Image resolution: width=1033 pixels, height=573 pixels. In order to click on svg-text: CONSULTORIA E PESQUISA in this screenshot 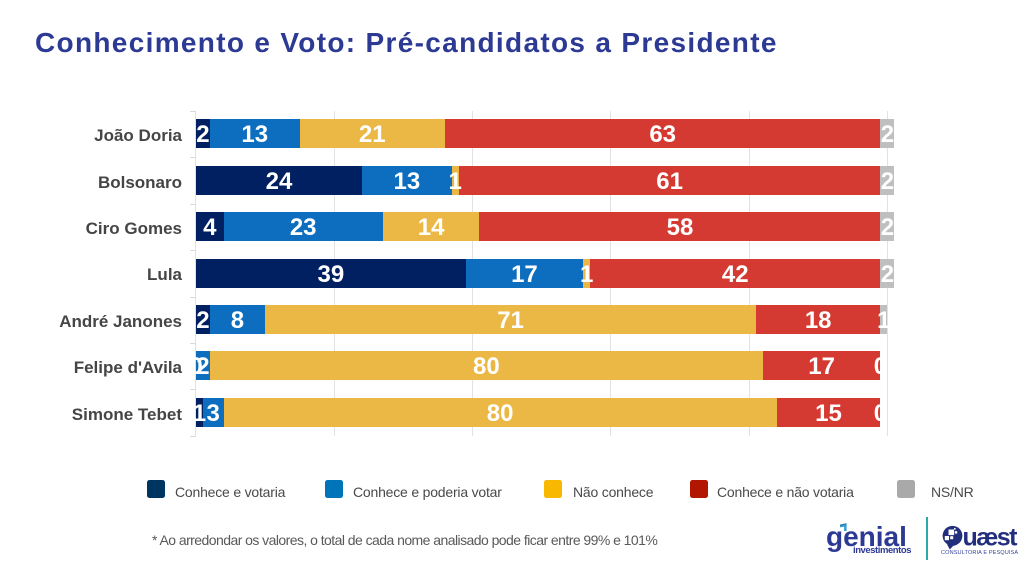, I will do `click(979, 553)`.